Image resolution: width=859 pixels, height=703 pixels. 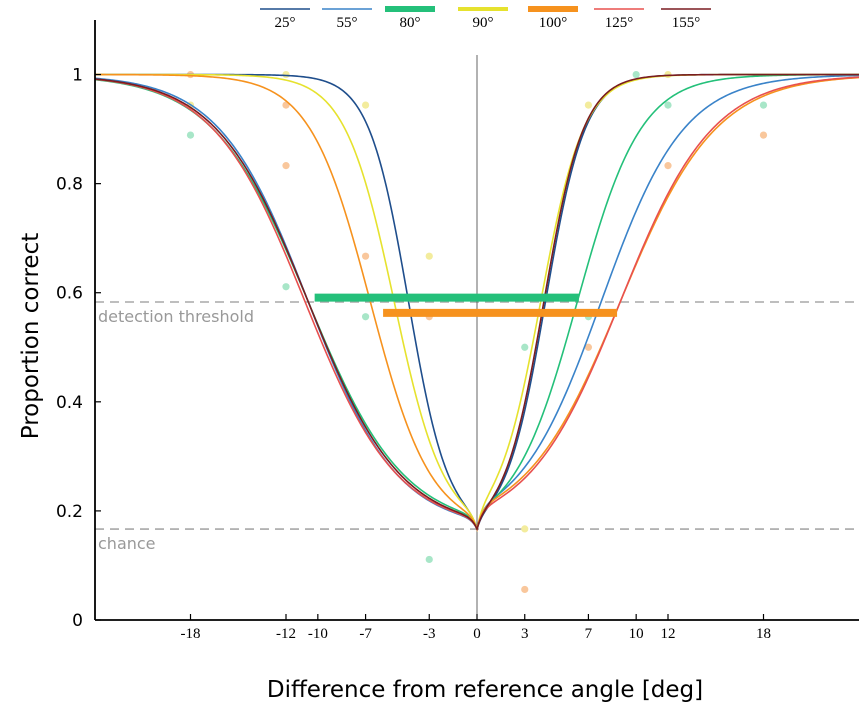 I want to click on y-tick-label: 1, so click(x=77, y=76).